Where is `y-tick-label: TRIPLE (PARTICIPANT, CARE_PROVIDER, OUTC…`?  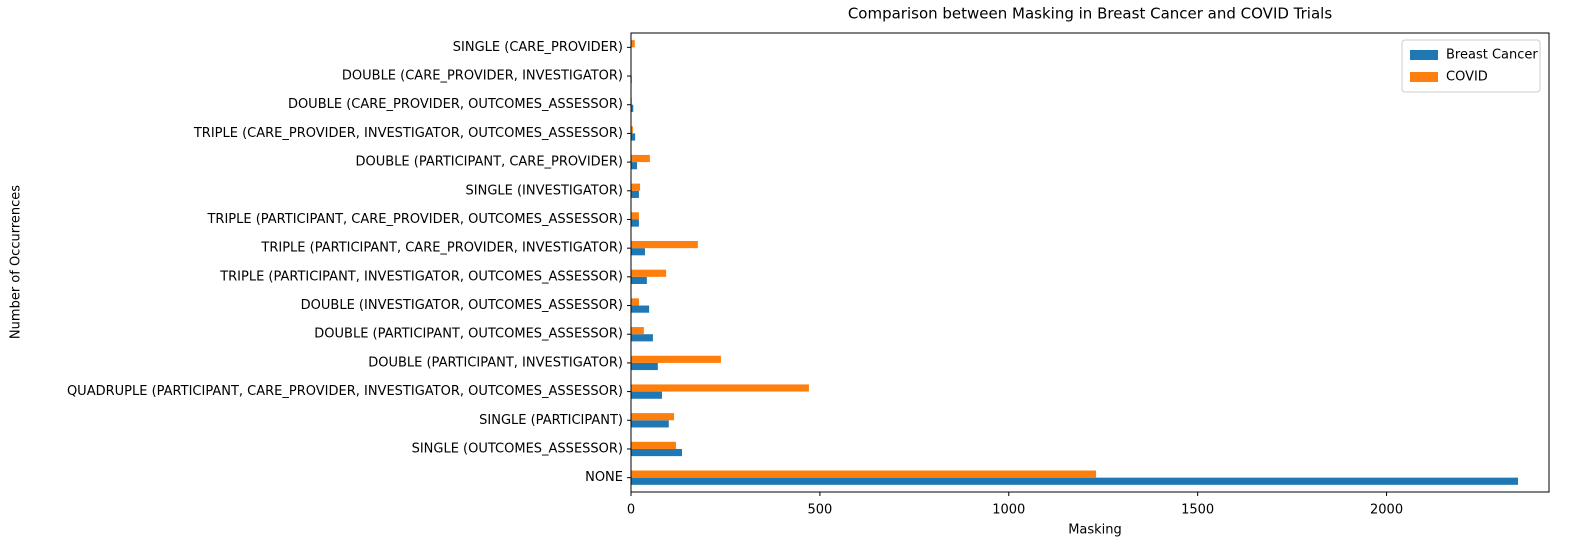 y-tick-label: TRIPLE (PARTICIPANT, CARE_PROVIDER, OUTC… is located at coordinates (414, 219).